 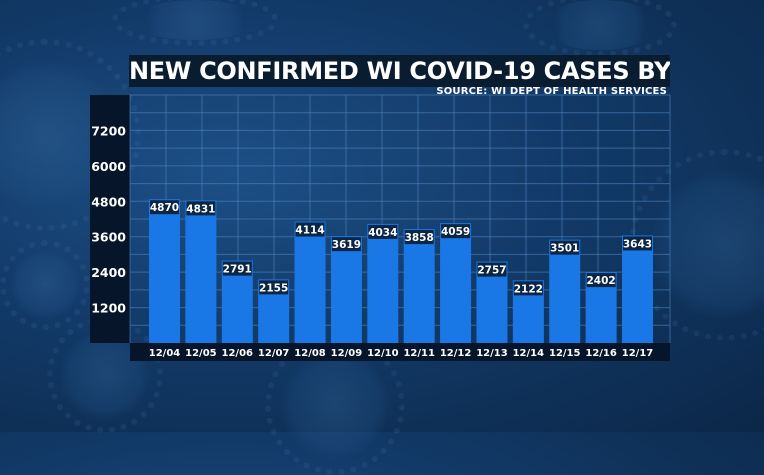 I want to click on y-tick-label: 2400, so click(x=108, y=272).